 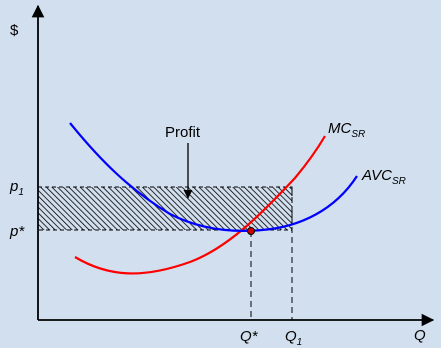 I want to click on qstar-label: Q*, so click(x=249, y=336).